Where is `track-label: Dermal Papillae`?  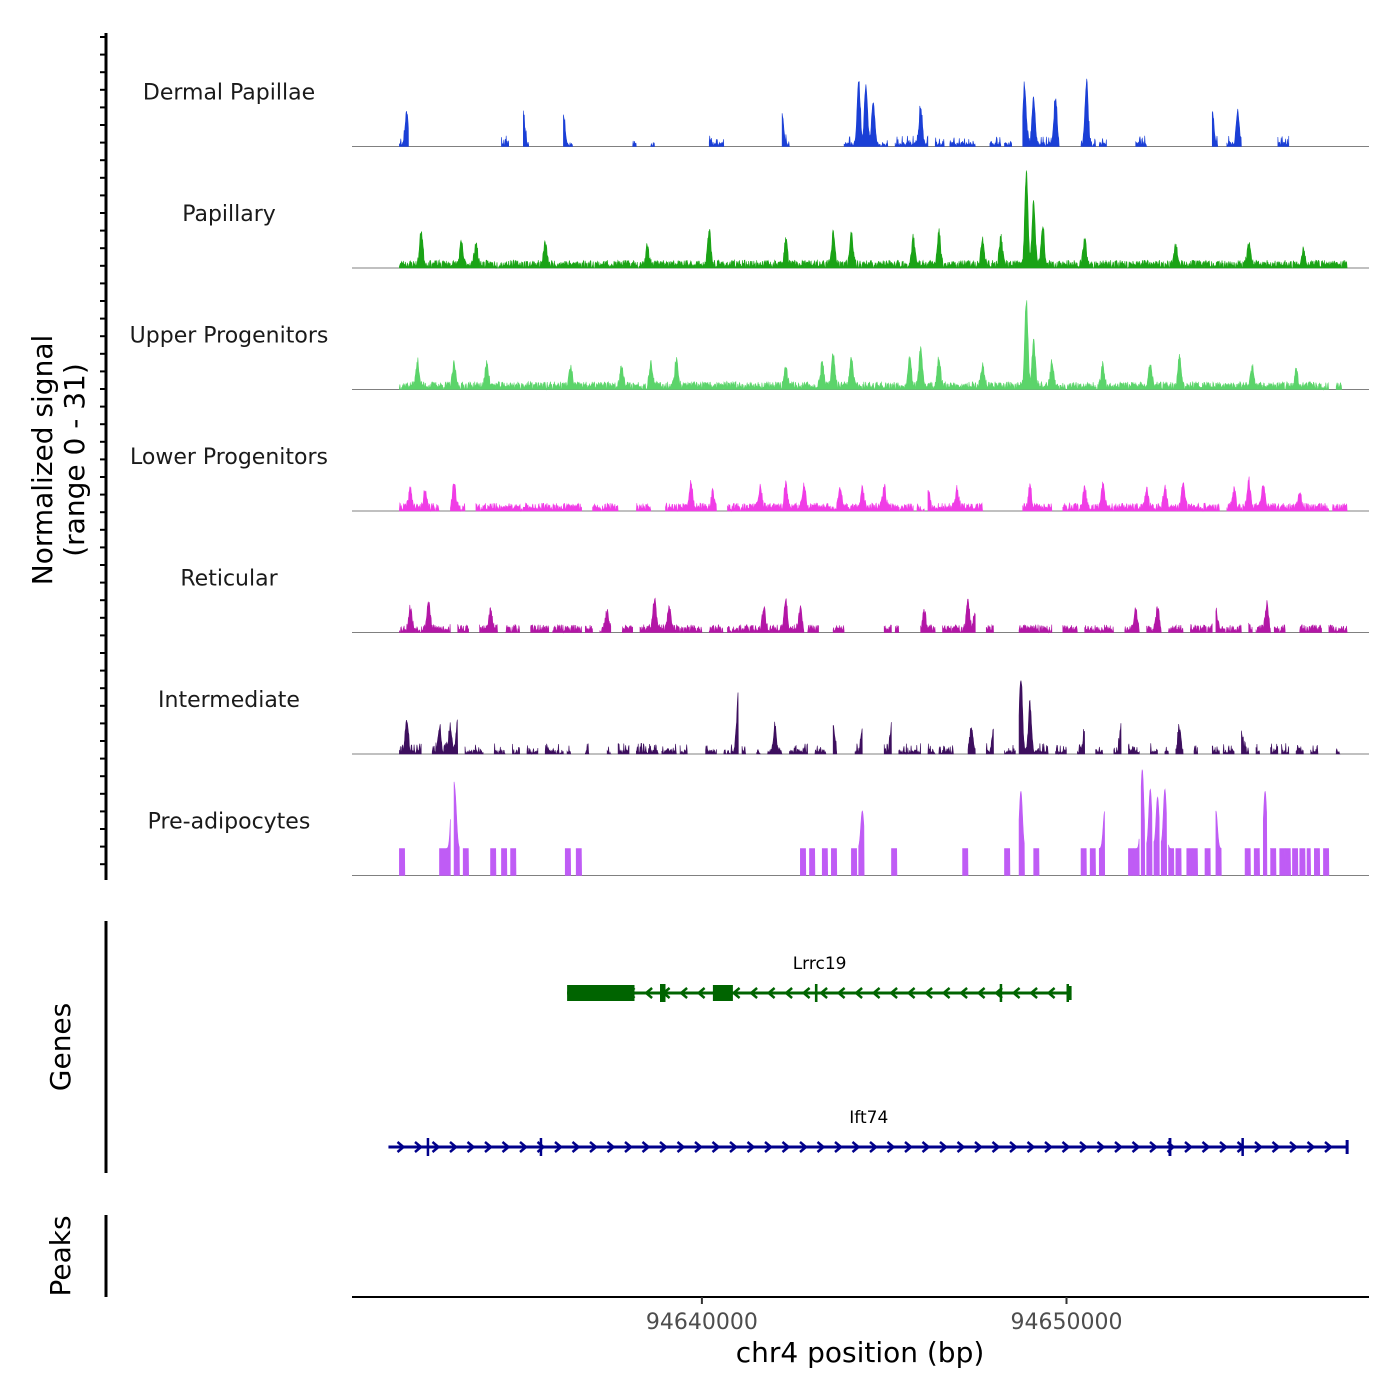 track-label: Dermal Papillae is located at coordinates (229, 93).